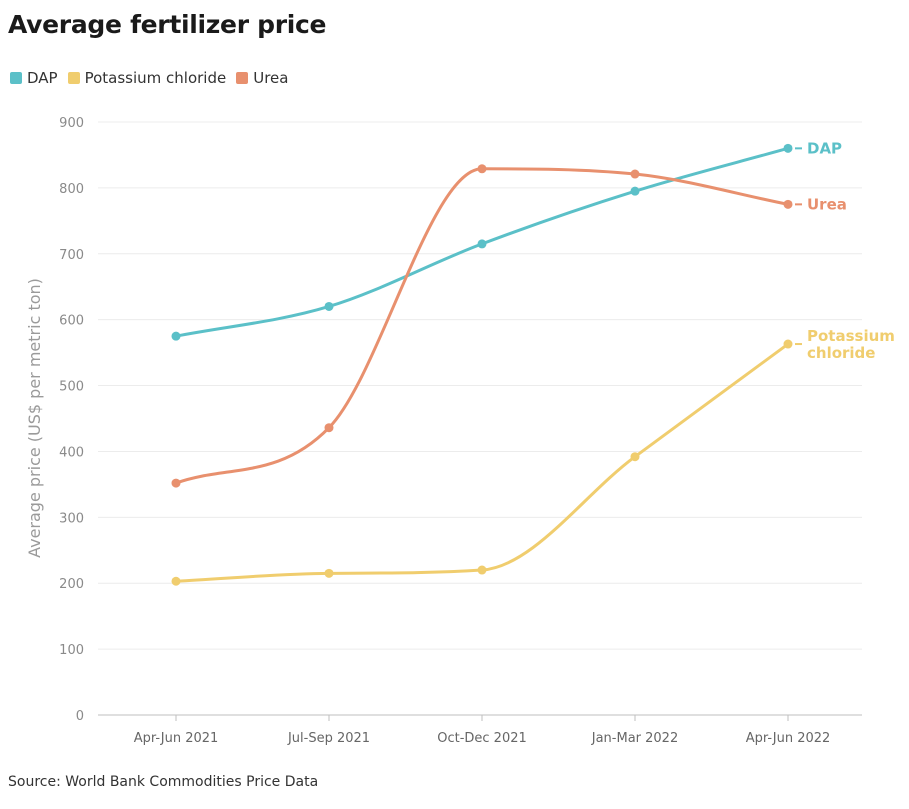 The width and height of the screenshot is (909, 809). Describe the element at coordinates (167, 24) in the screenshot. I see `chart-title: Average fertilizer price` at that location.